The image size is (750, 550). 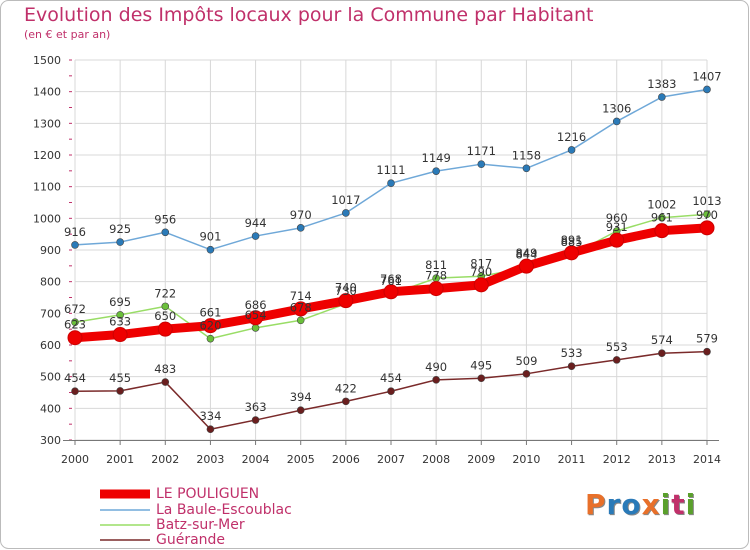 I want to click on y-tick-label: 700, so click(x=50, y=313).